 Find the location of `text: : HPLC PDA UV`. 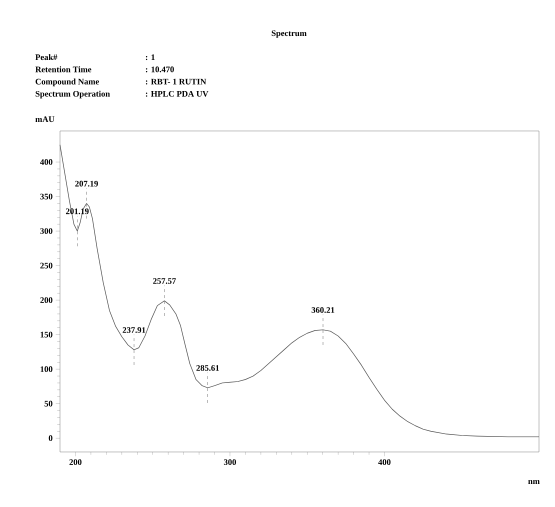

text: : HPLC PDA UV is located at coordinates (177, 93).